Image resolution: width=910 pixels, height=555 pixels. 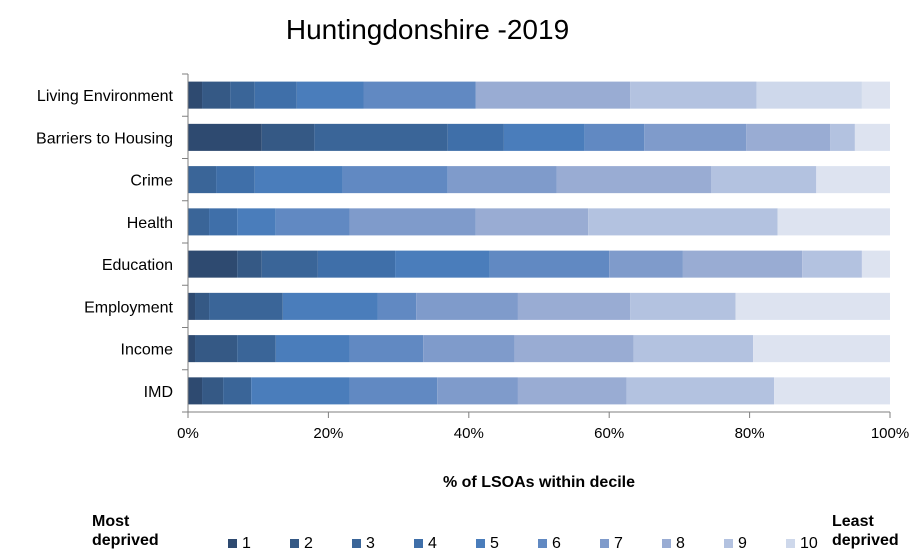 What do you see at coordinates (618, 543) in the screenshot?
I see `legend-label: 7` at bounding box center [618, 543].